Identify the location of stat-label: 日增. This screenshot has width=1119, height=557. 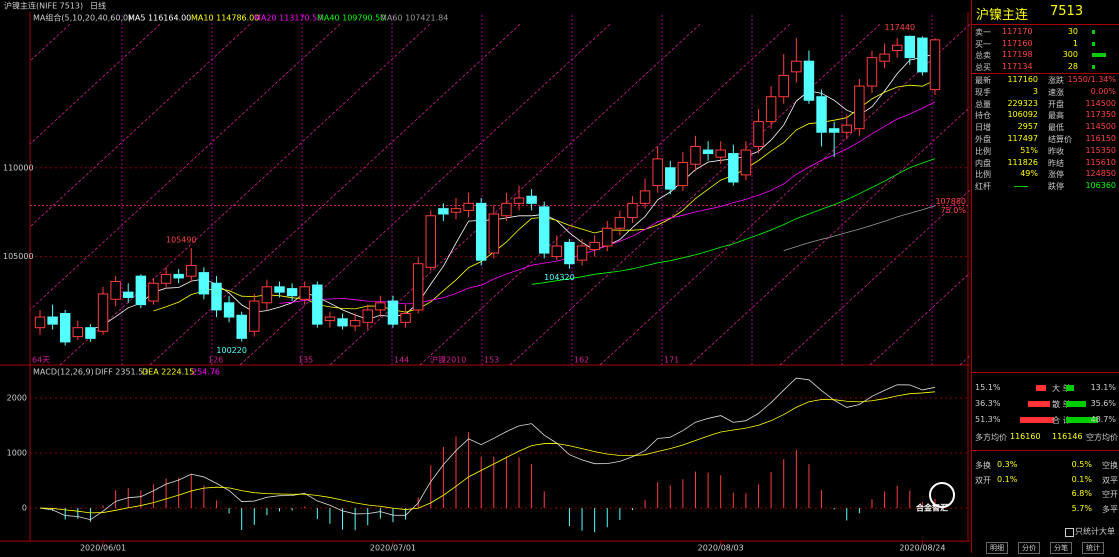
(983, 128).